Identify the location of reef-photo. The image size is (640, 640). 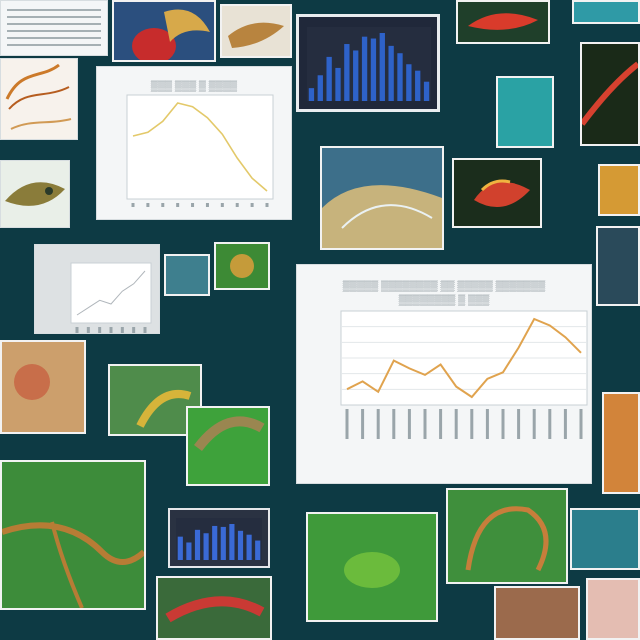
(187, 275).